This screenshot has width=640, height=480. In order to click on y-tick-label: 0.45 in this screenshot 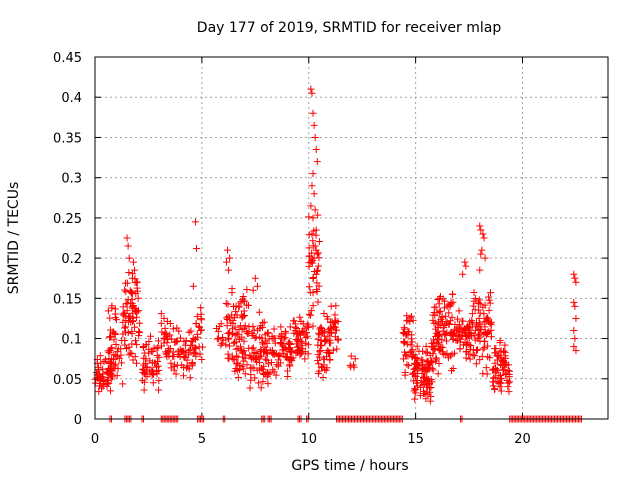, I will do `click(67, 58)`.